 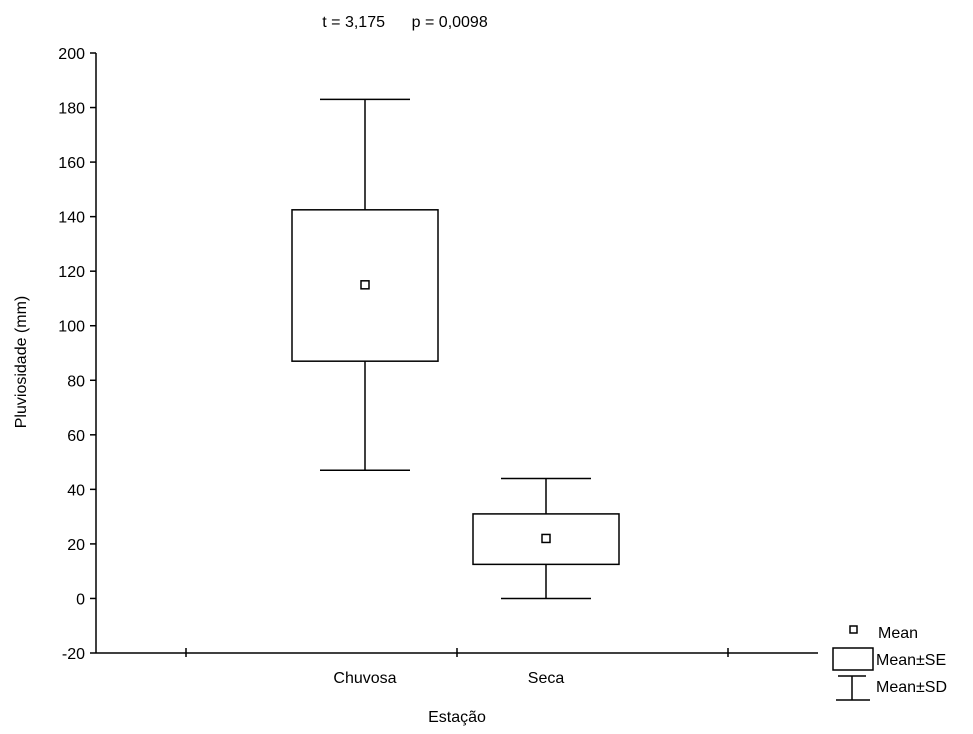 I want to click on y-tick-label: 120, so click(x=71, y=272).